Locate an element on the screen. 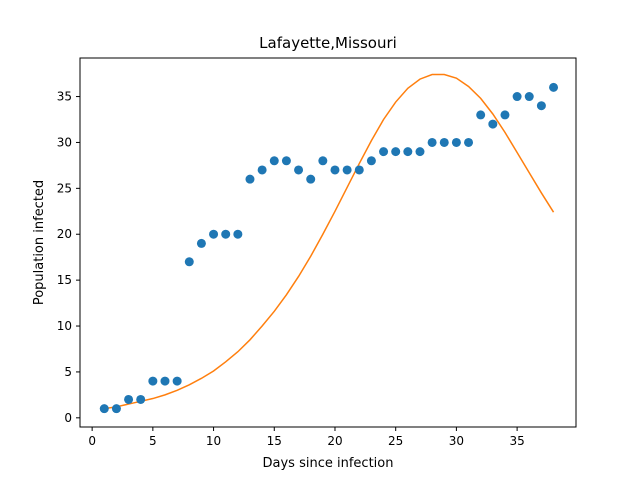 The image size is (640, 480). x-tick-label: 25 is located at coordinates (395, 441).